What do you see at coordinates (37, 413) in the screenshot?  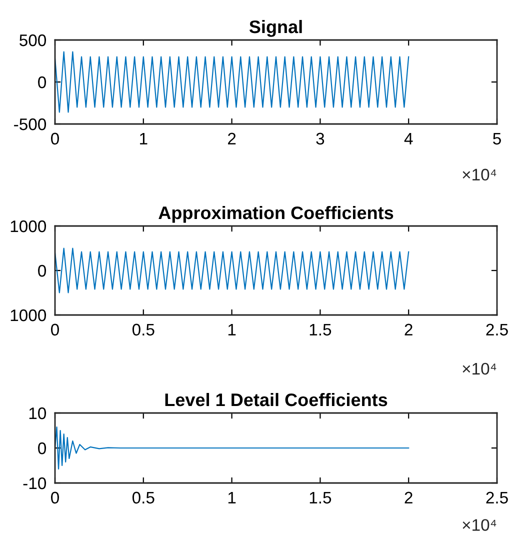 I see `y-tick-label: 10` at bounding box center [37, 413].